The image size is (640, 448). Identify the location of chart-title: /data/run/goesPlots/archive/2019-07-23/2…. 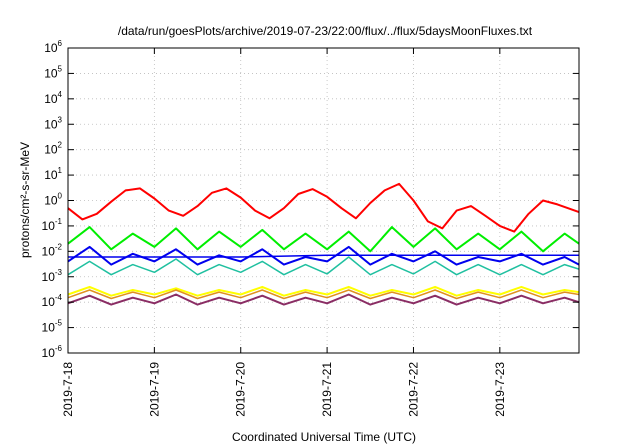
(325, 31).